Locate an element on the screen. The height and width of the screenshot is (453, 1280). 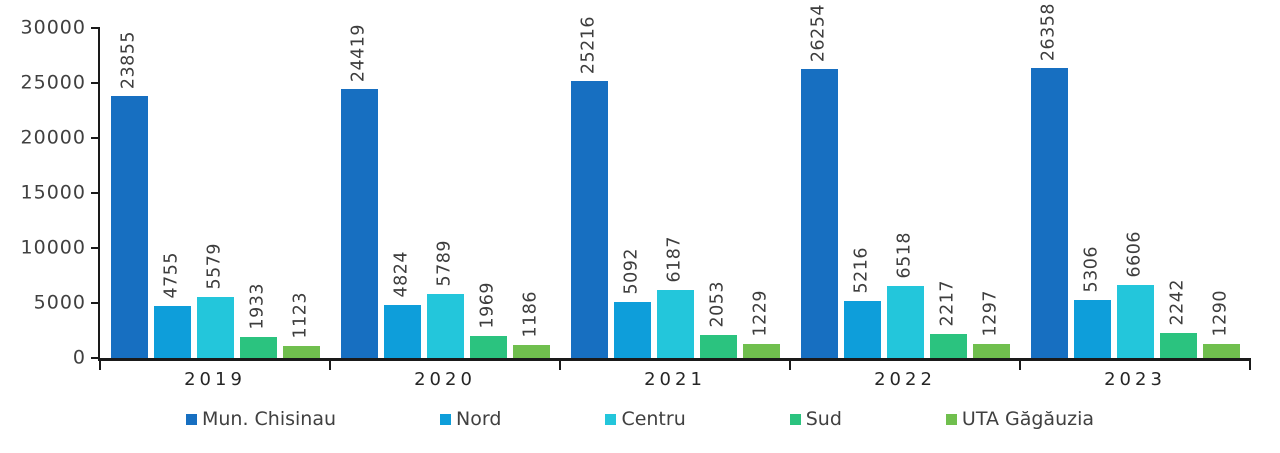
bar-group-2021: 25216 5092 6187 2053 1229 2021 is located at coordinates (675, 202).